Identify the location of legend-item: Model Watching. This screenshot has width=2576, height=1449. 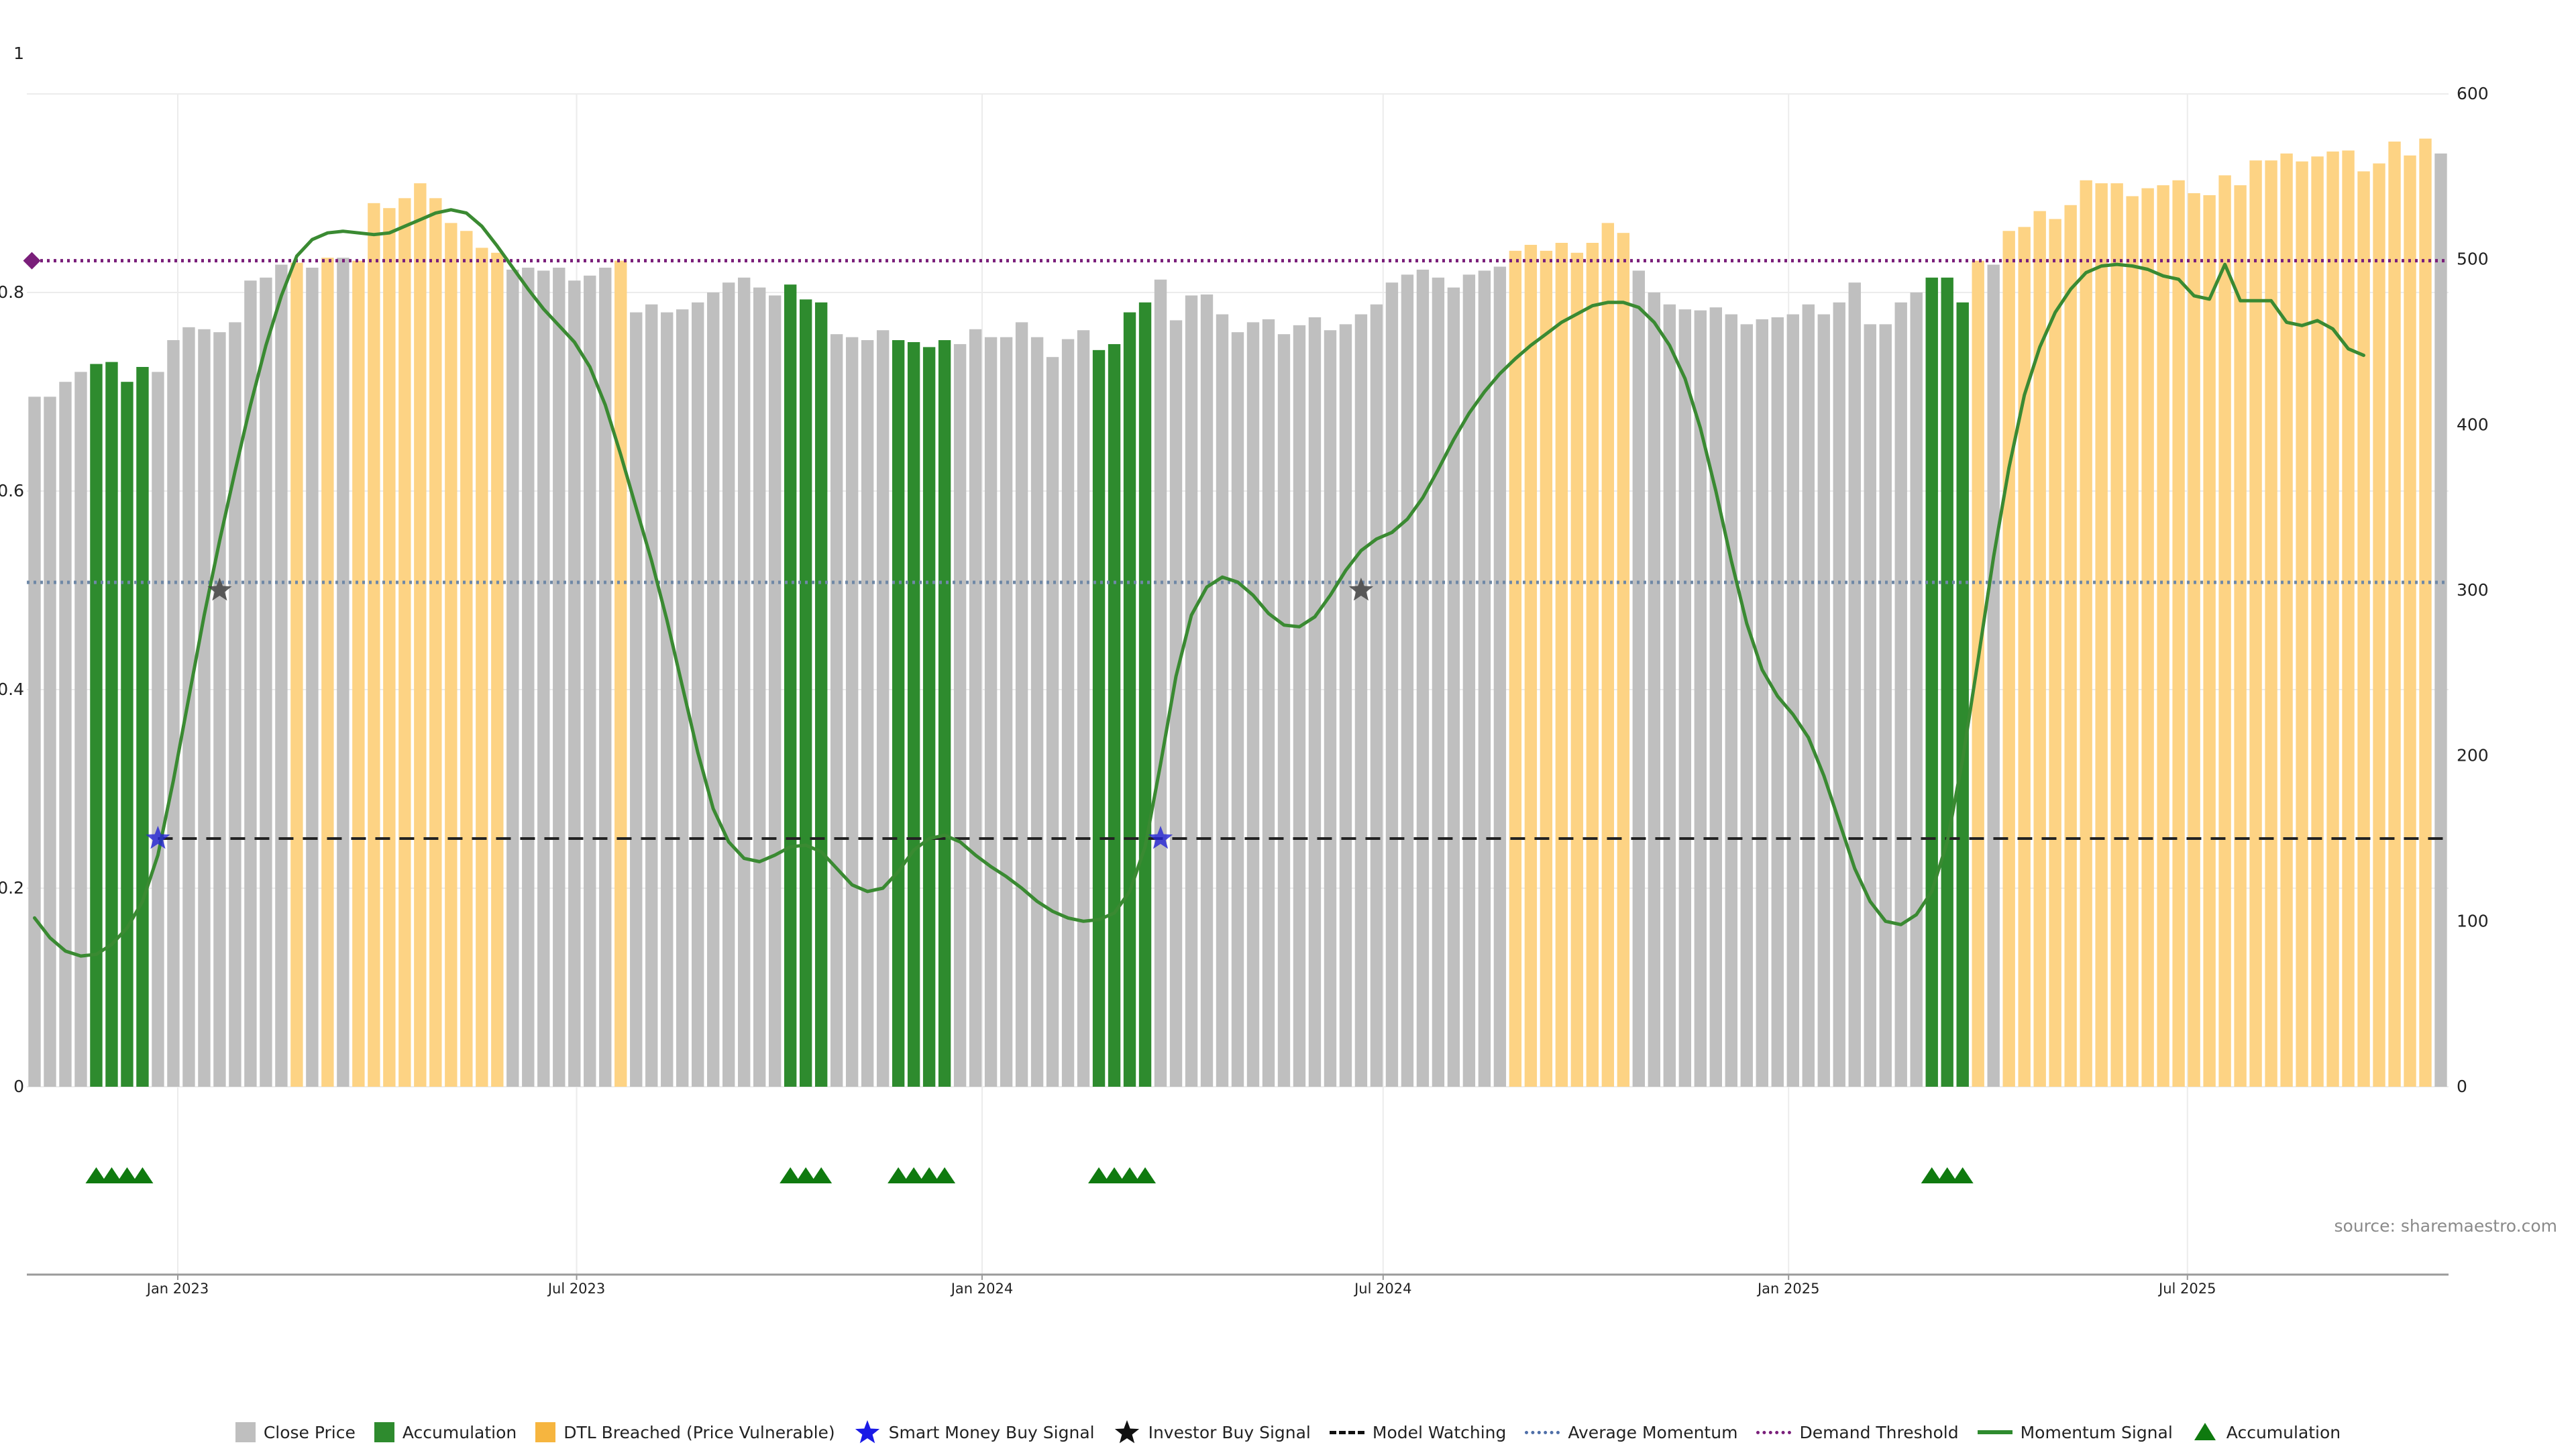
(1417, 1432).